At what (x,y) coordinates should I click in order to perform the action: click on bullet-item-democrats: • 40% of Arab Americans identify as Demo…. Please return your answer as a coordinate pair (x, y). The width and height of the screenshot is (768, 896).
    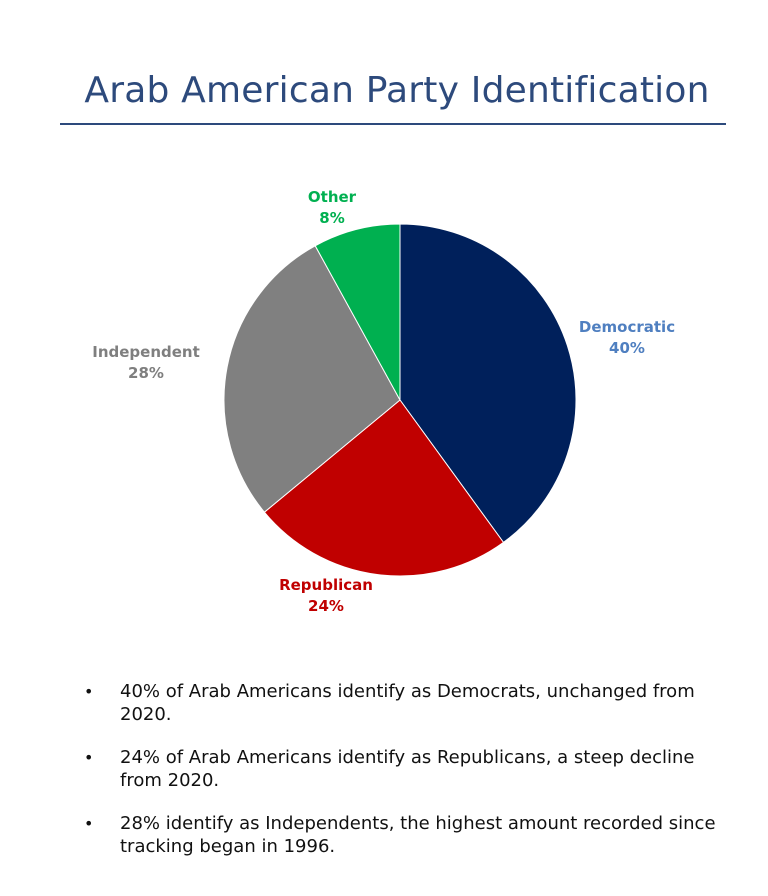
    Looking at the image, I should click on (404, 703).